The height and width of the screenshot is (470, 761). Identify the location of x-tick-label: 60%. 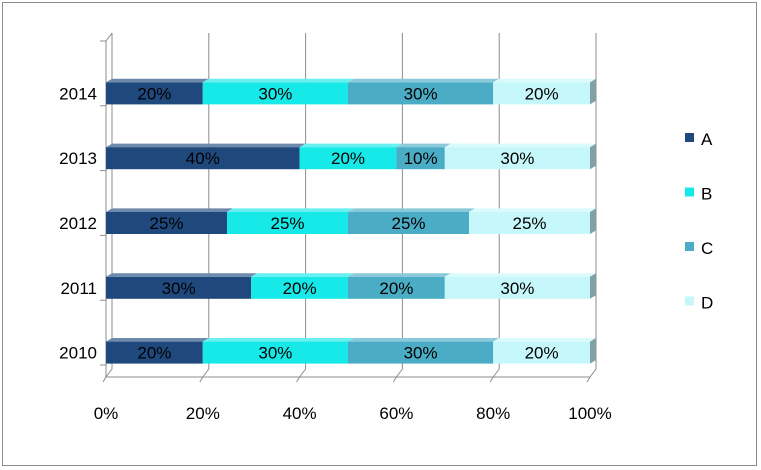
(396, 413).